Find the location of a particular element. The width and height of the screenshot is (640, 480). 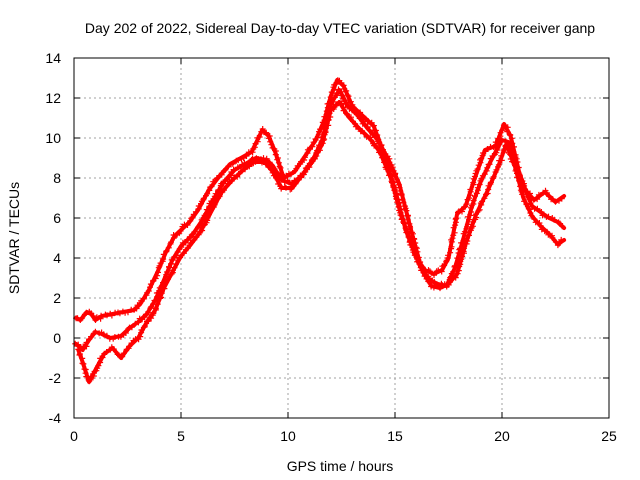

y-tick-label: 8 is located at coordinates (57, 178).